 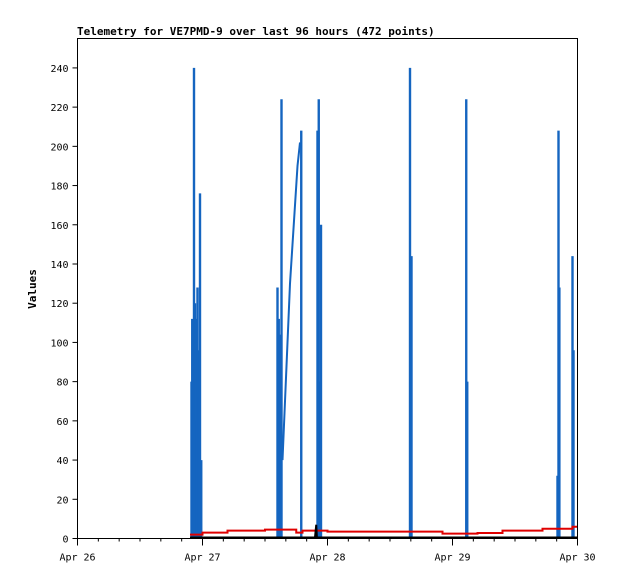 I want to click on y-tick-label: 140, so click(x=59, y=265).